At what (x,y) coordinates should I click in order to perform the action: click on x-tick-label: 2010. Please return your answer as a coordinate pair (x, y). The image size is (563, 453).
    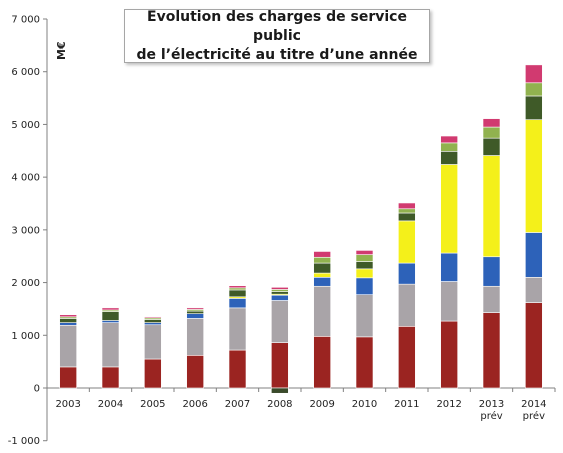
    Looking at the image, I should click on (364, 404).